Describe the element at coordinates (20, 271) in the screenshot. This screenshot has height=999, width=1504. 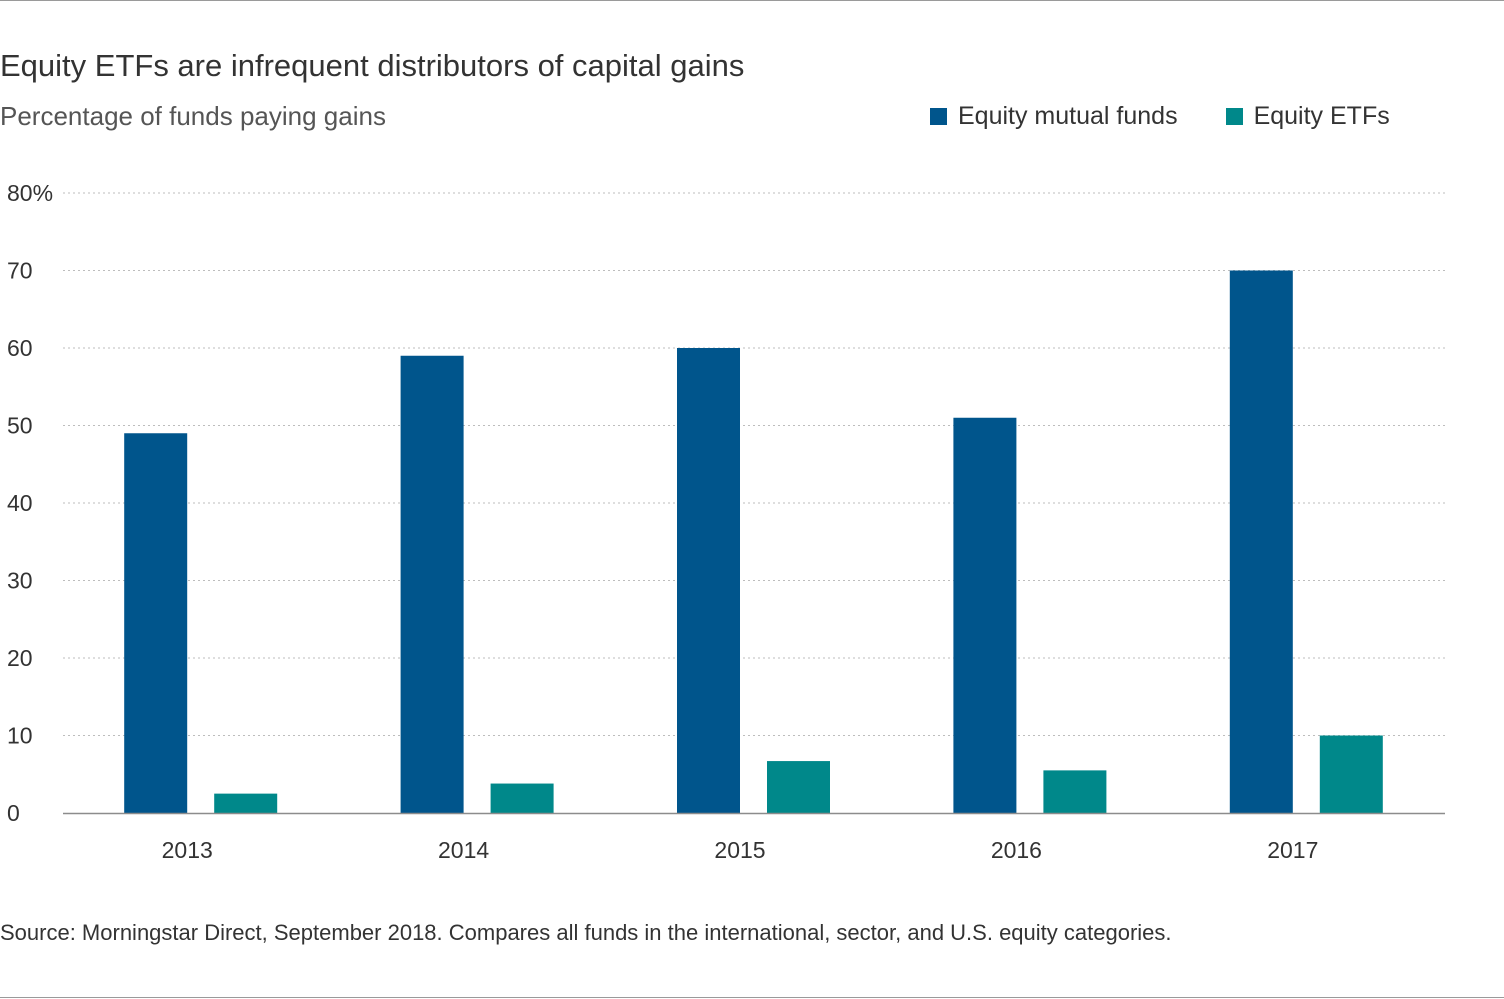
I see `y-tick-label: 70` at that location.